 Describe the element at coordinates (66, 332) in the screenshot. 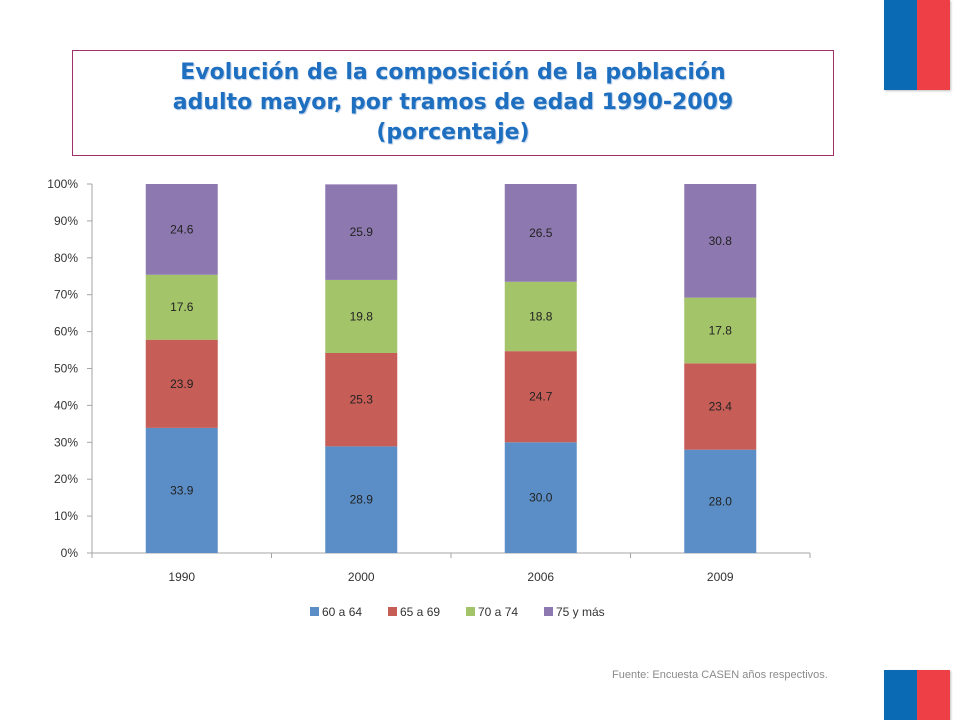

I see `y-tick-label: 60%` at that location.